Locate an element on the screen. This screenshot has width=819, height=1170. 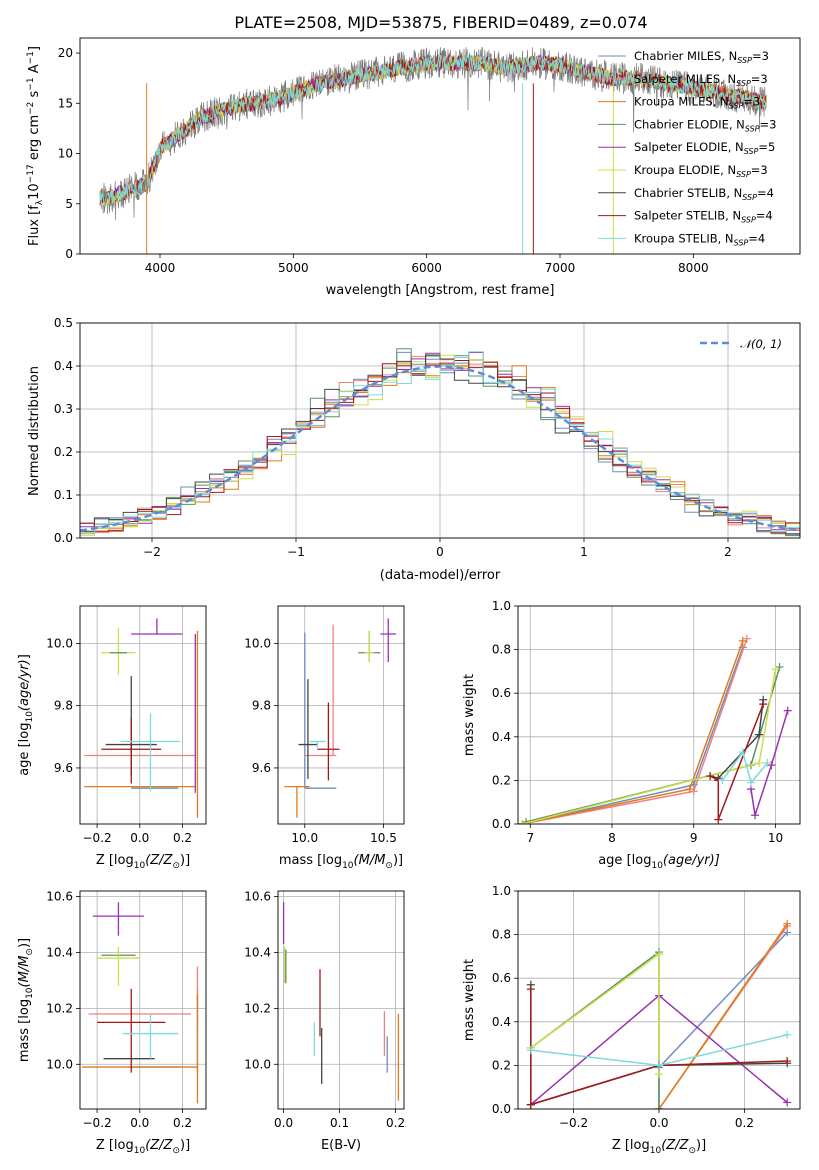
x-tick-label: 8 is located at coordinates (612, 838).